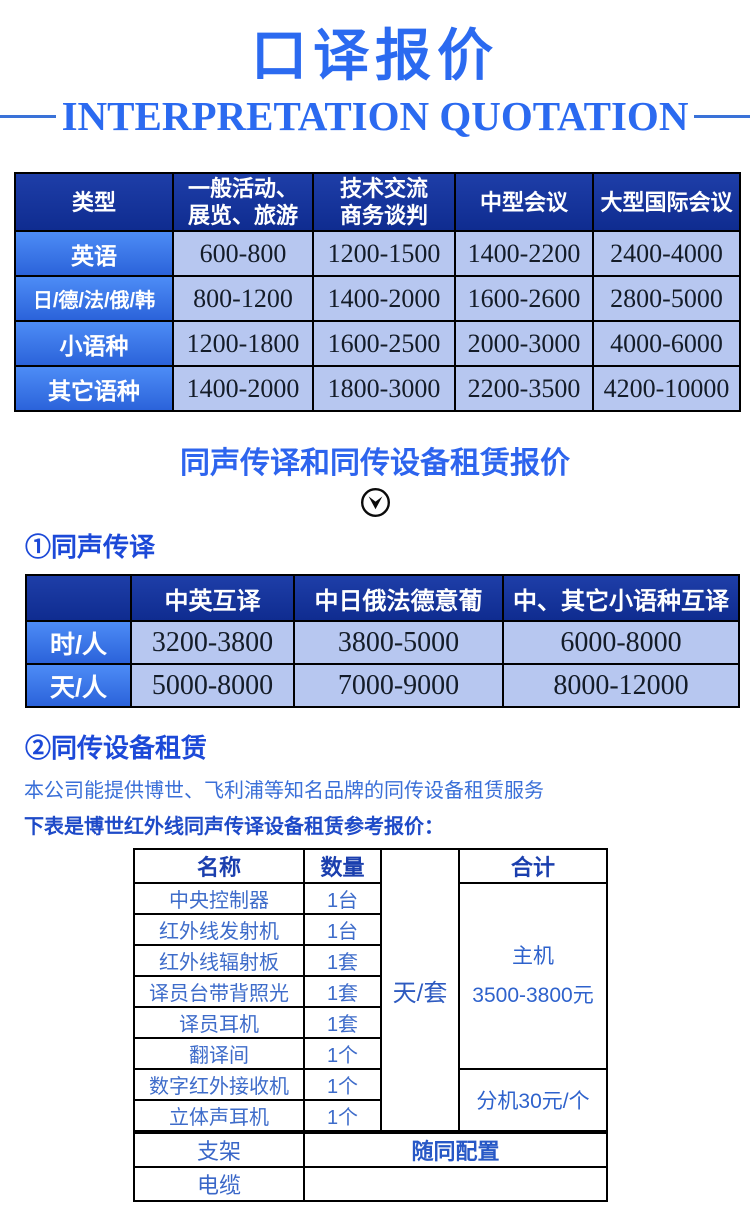 Image resolution: width=750 pixels, height=1210 pixels. What do you see at coordinates (533, 866) in the screenshot?
I see `total-column-header: 合计` at bounding box center [533, 866].